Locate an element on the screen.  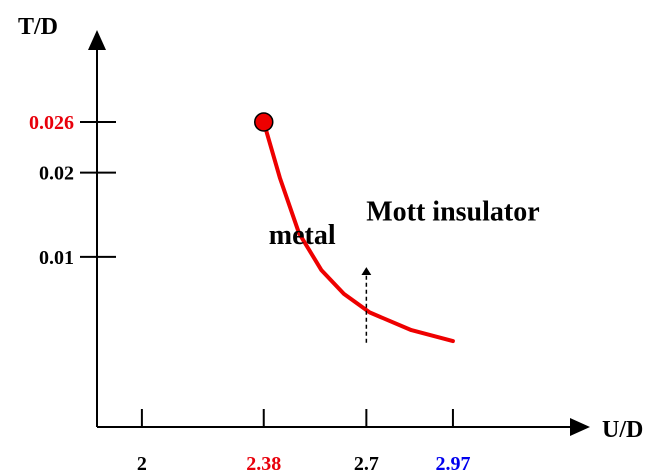
annotation-mott-insulator: Mott insulator is located at coordinates (452, 212).